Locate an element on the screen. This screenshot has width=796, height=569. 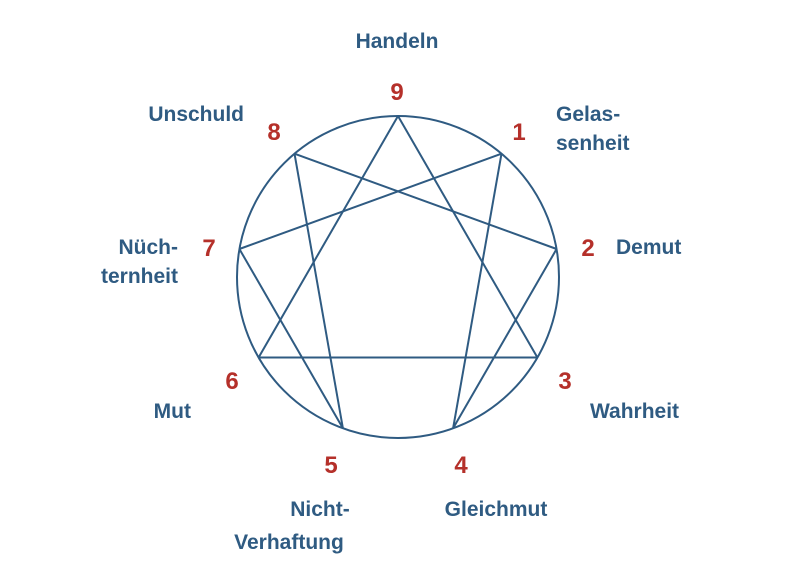
point-5-number: 5 is located at coordinates (330, 465).